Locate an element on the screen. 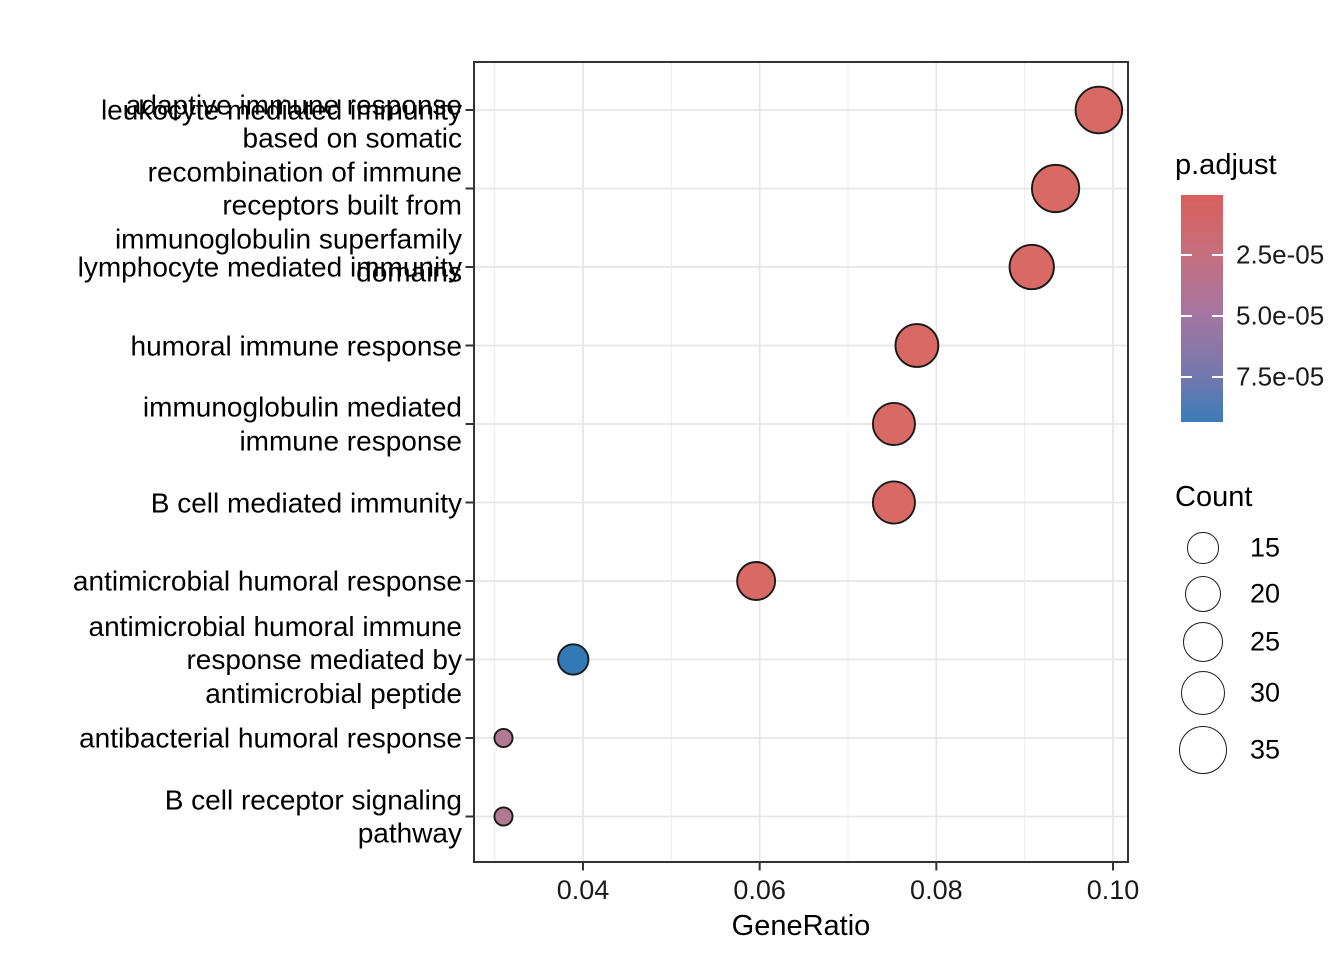  size-legend-title: Count is located at coordinates (1214, 497).